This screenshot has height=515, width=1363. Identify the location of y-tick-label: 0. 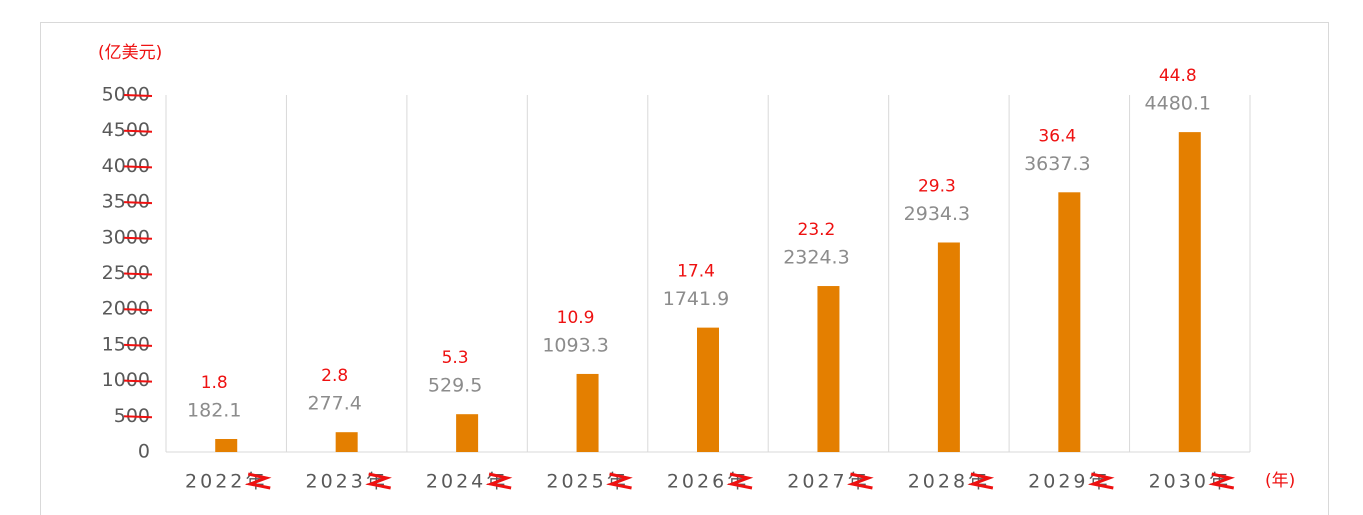
(144, 452).